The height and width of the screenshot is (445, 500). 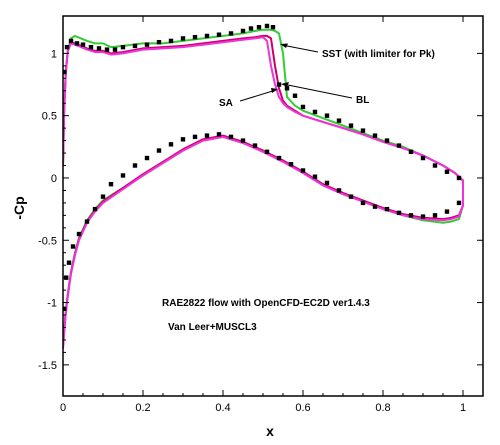 What do you see at coordinates (258, 95) in the screenshot?
I see `sa-arrow` at bounding box center [258, 95].